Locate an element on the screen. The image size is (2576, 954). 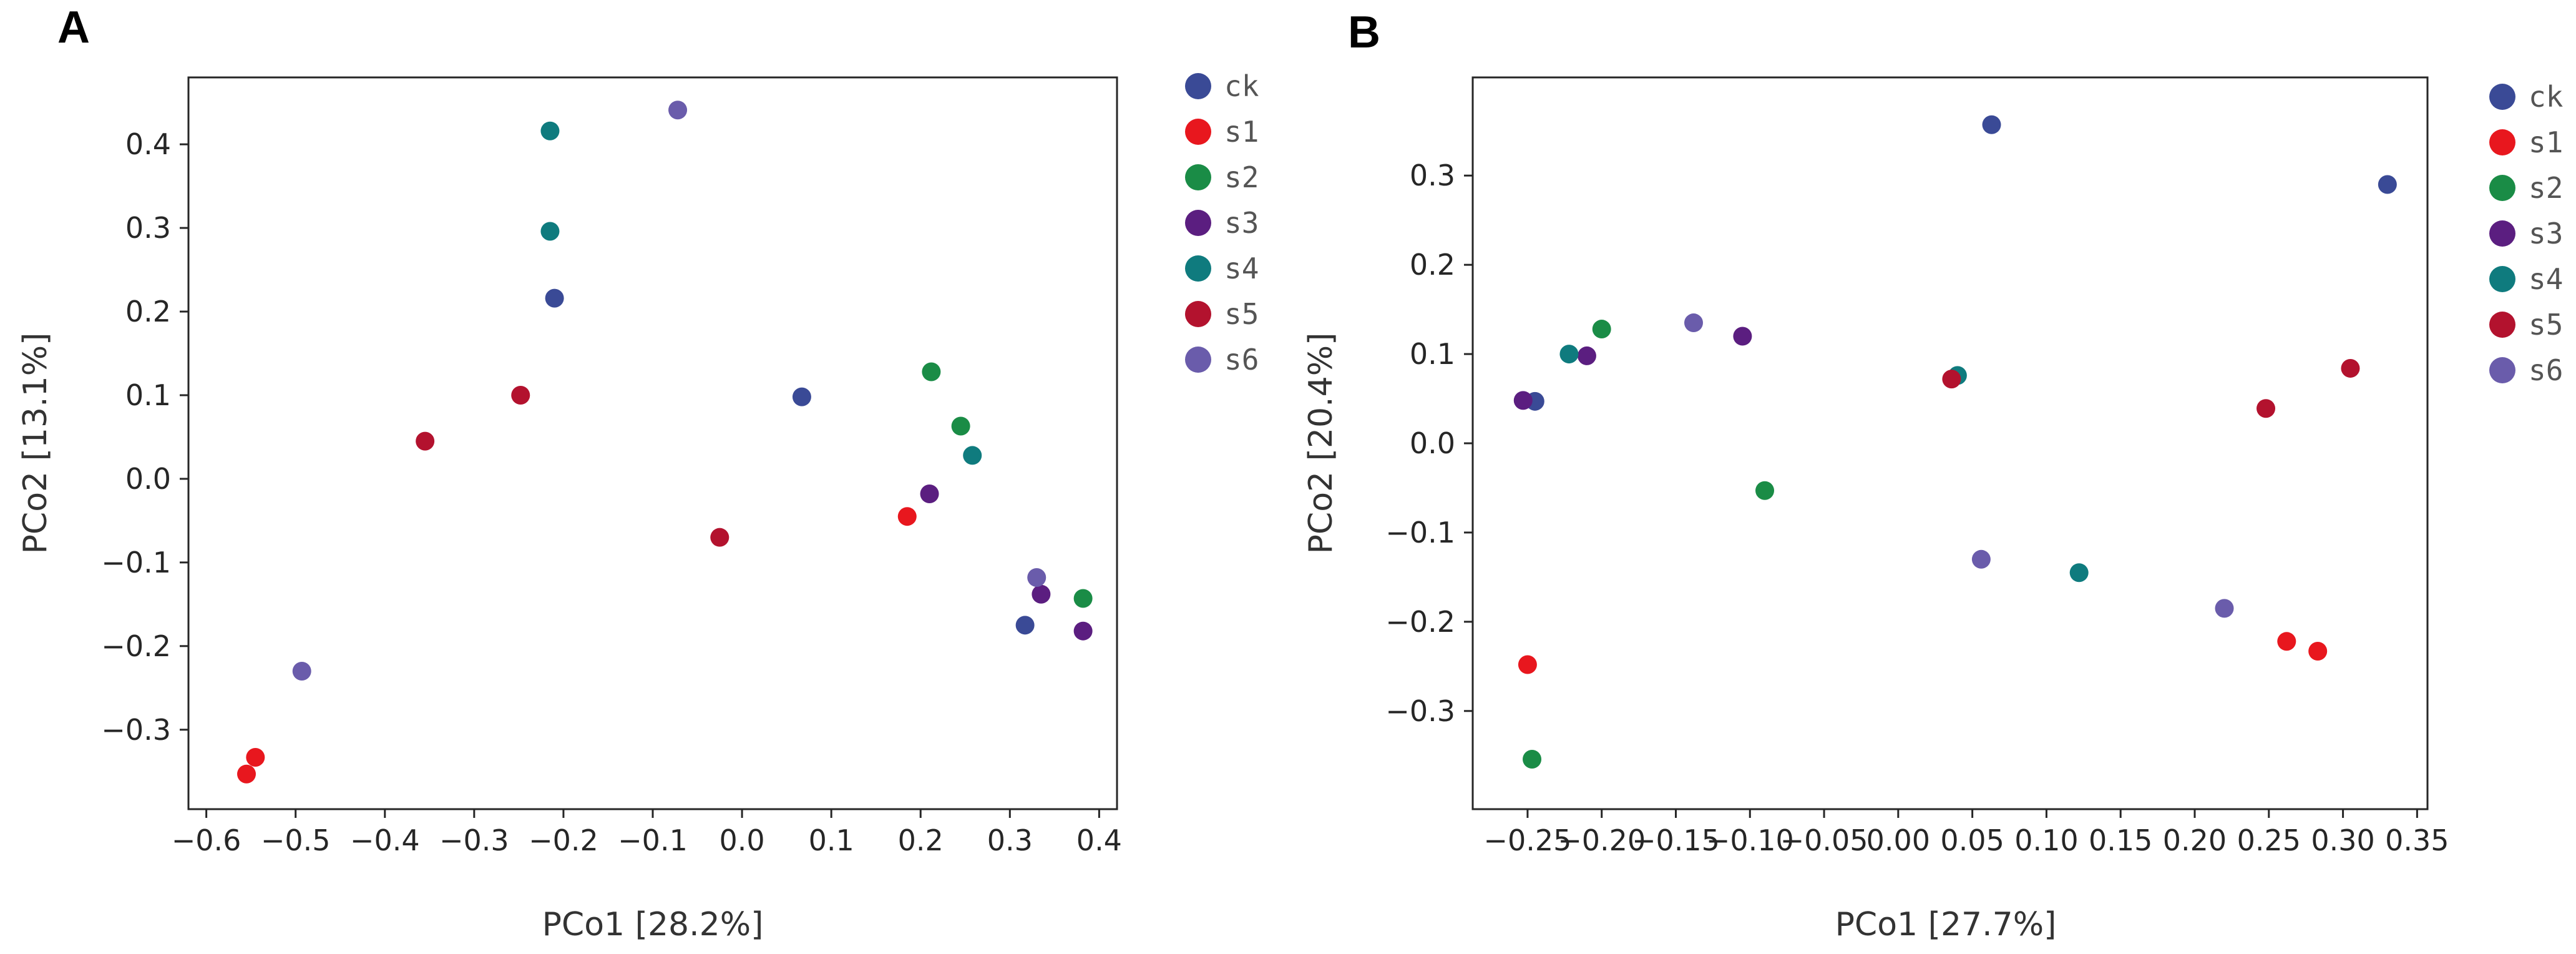
panel-a-y-tick-label: 0.3 is located at coordinates (148, 228).